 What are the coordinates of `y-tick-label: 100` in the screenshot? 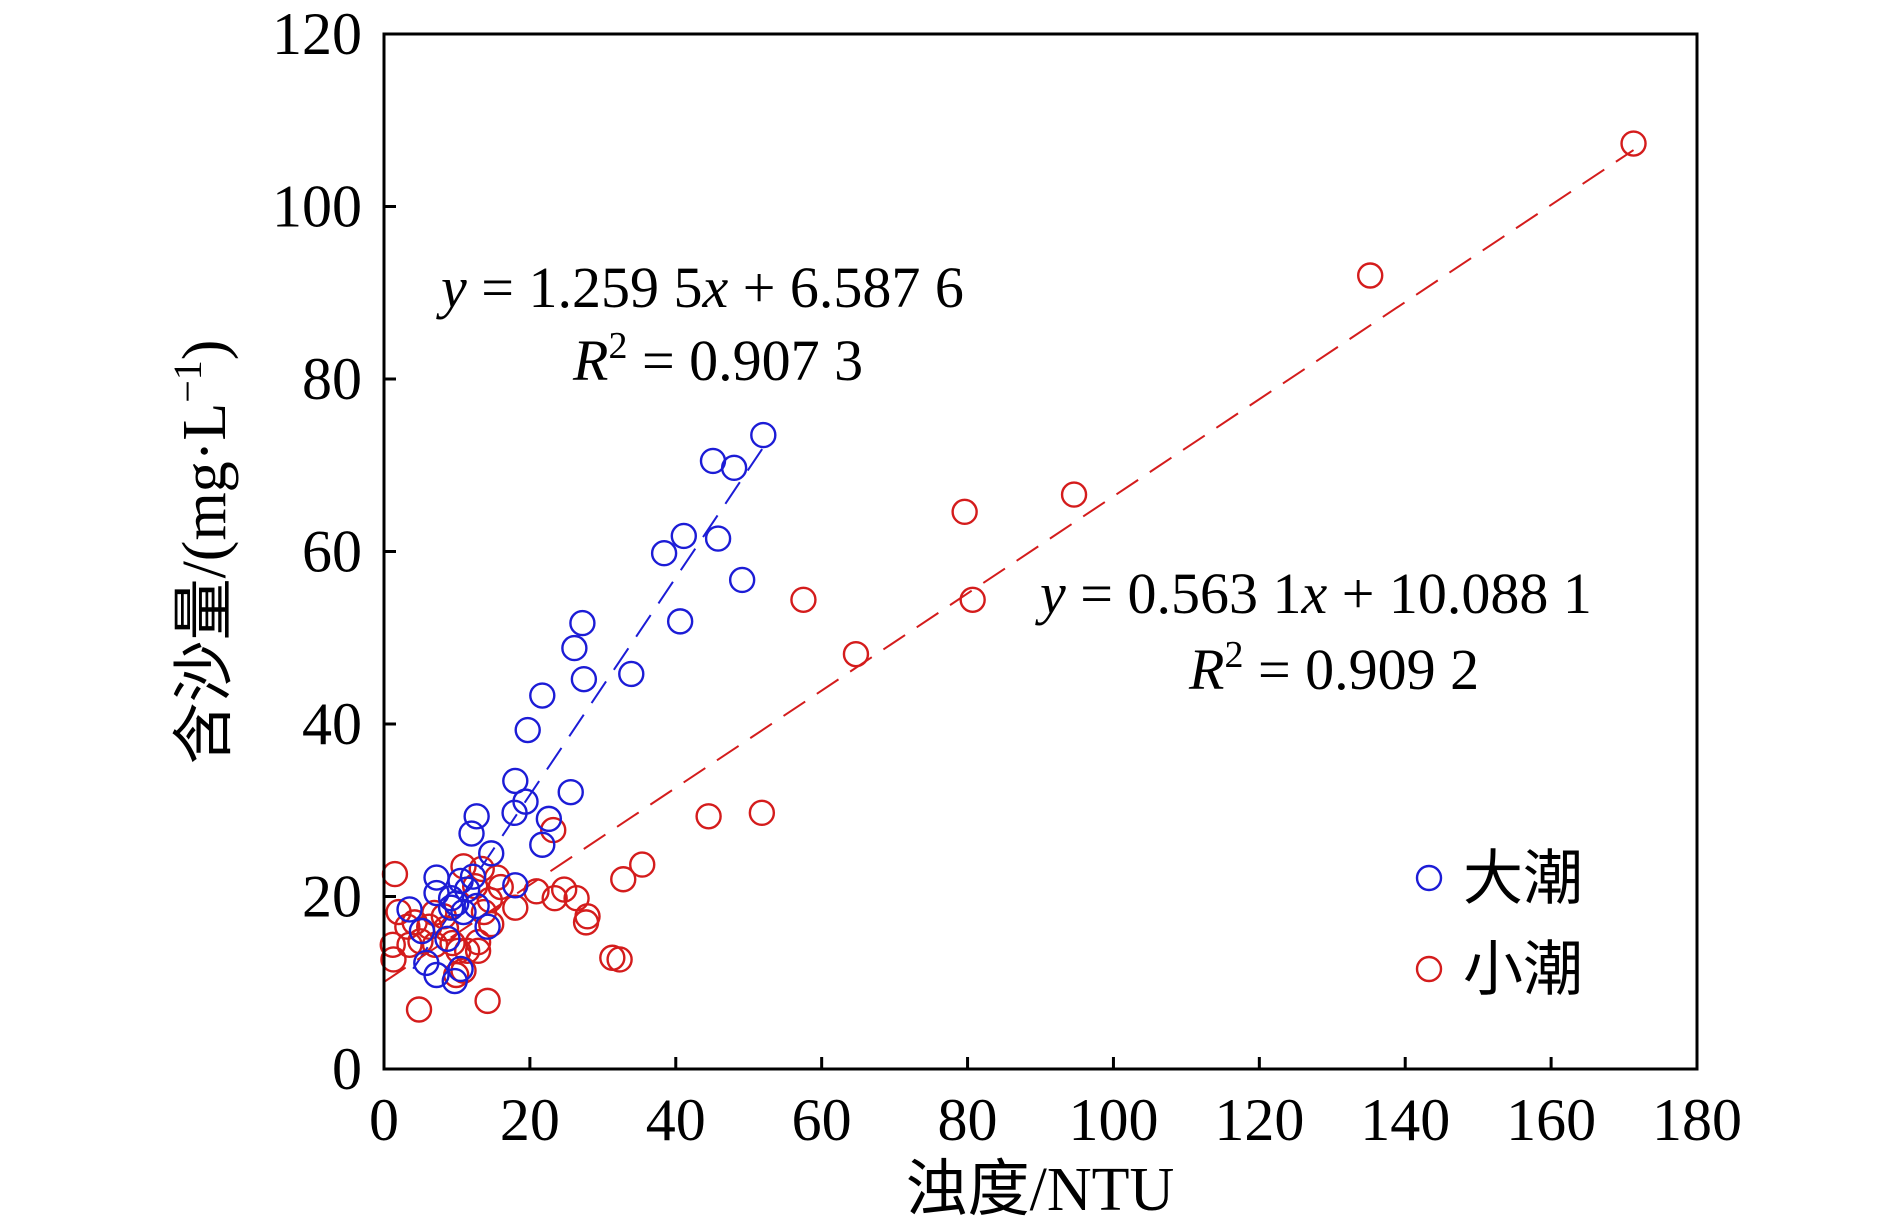 It's located at (317, 207).